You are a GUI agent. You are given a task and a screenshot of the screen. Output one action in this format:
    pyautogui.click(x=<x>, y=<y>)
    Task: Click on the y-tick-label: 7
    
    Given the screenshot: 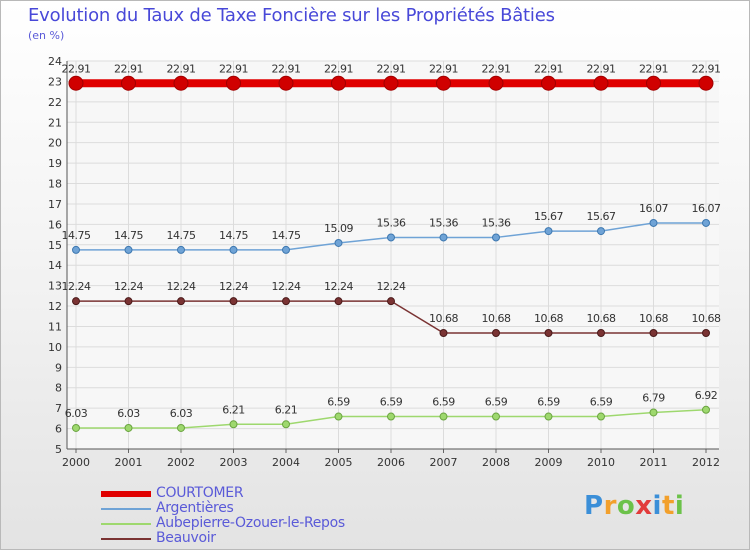 What is the action you would take?
    pyautogui.click(x=58, y=408)
    